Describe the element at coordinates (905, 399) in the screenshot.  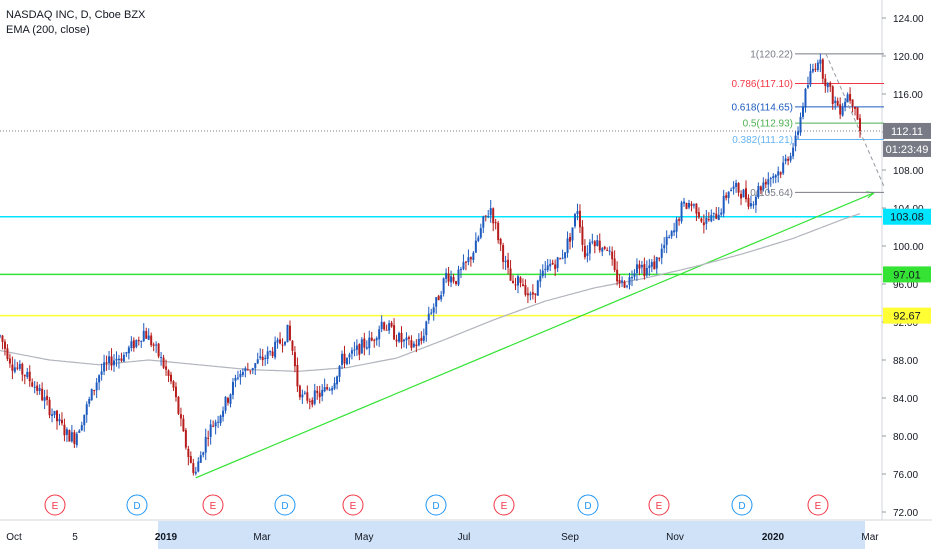
I see `y-tick-label: 84.00` at that location.